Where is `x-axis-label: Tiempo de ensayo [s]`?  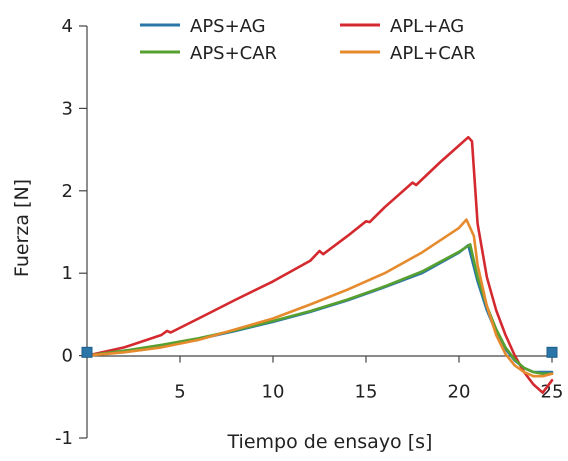
x-axis-label: Tiempo de ensayo [s] is located at coordinates (330, 442).